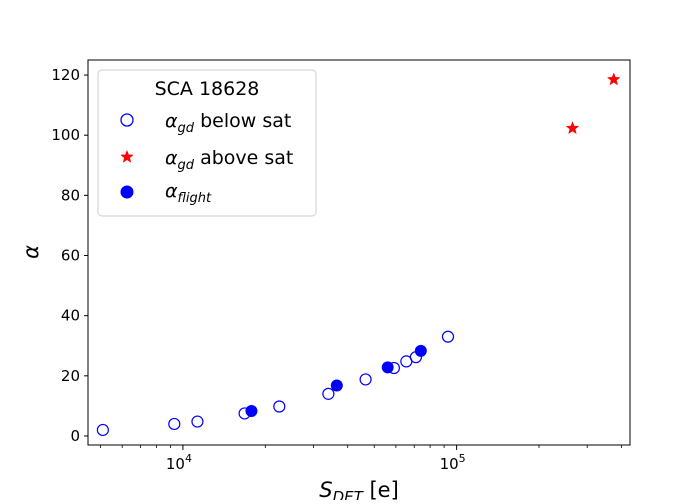 The image size is (700, 504). What do you see at coordinates (127, 156) in the screenshot?
I see `legend-marker-star` at bounding box center [127, 156].